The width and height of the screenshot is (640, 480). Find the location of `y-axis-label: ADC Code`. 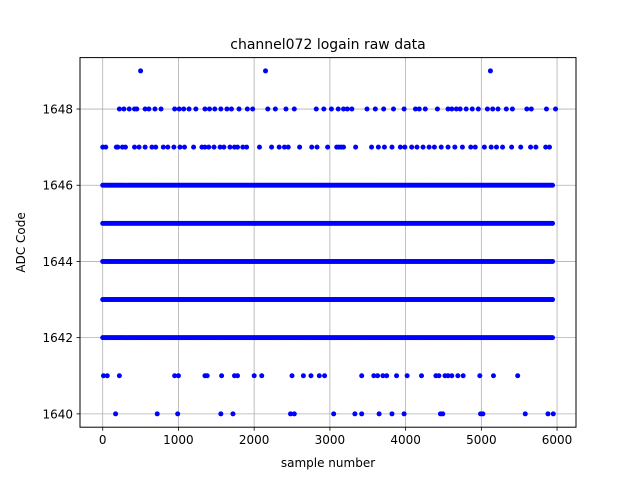

y-axis-label: ADC Code is located at coordinates (21, 242).